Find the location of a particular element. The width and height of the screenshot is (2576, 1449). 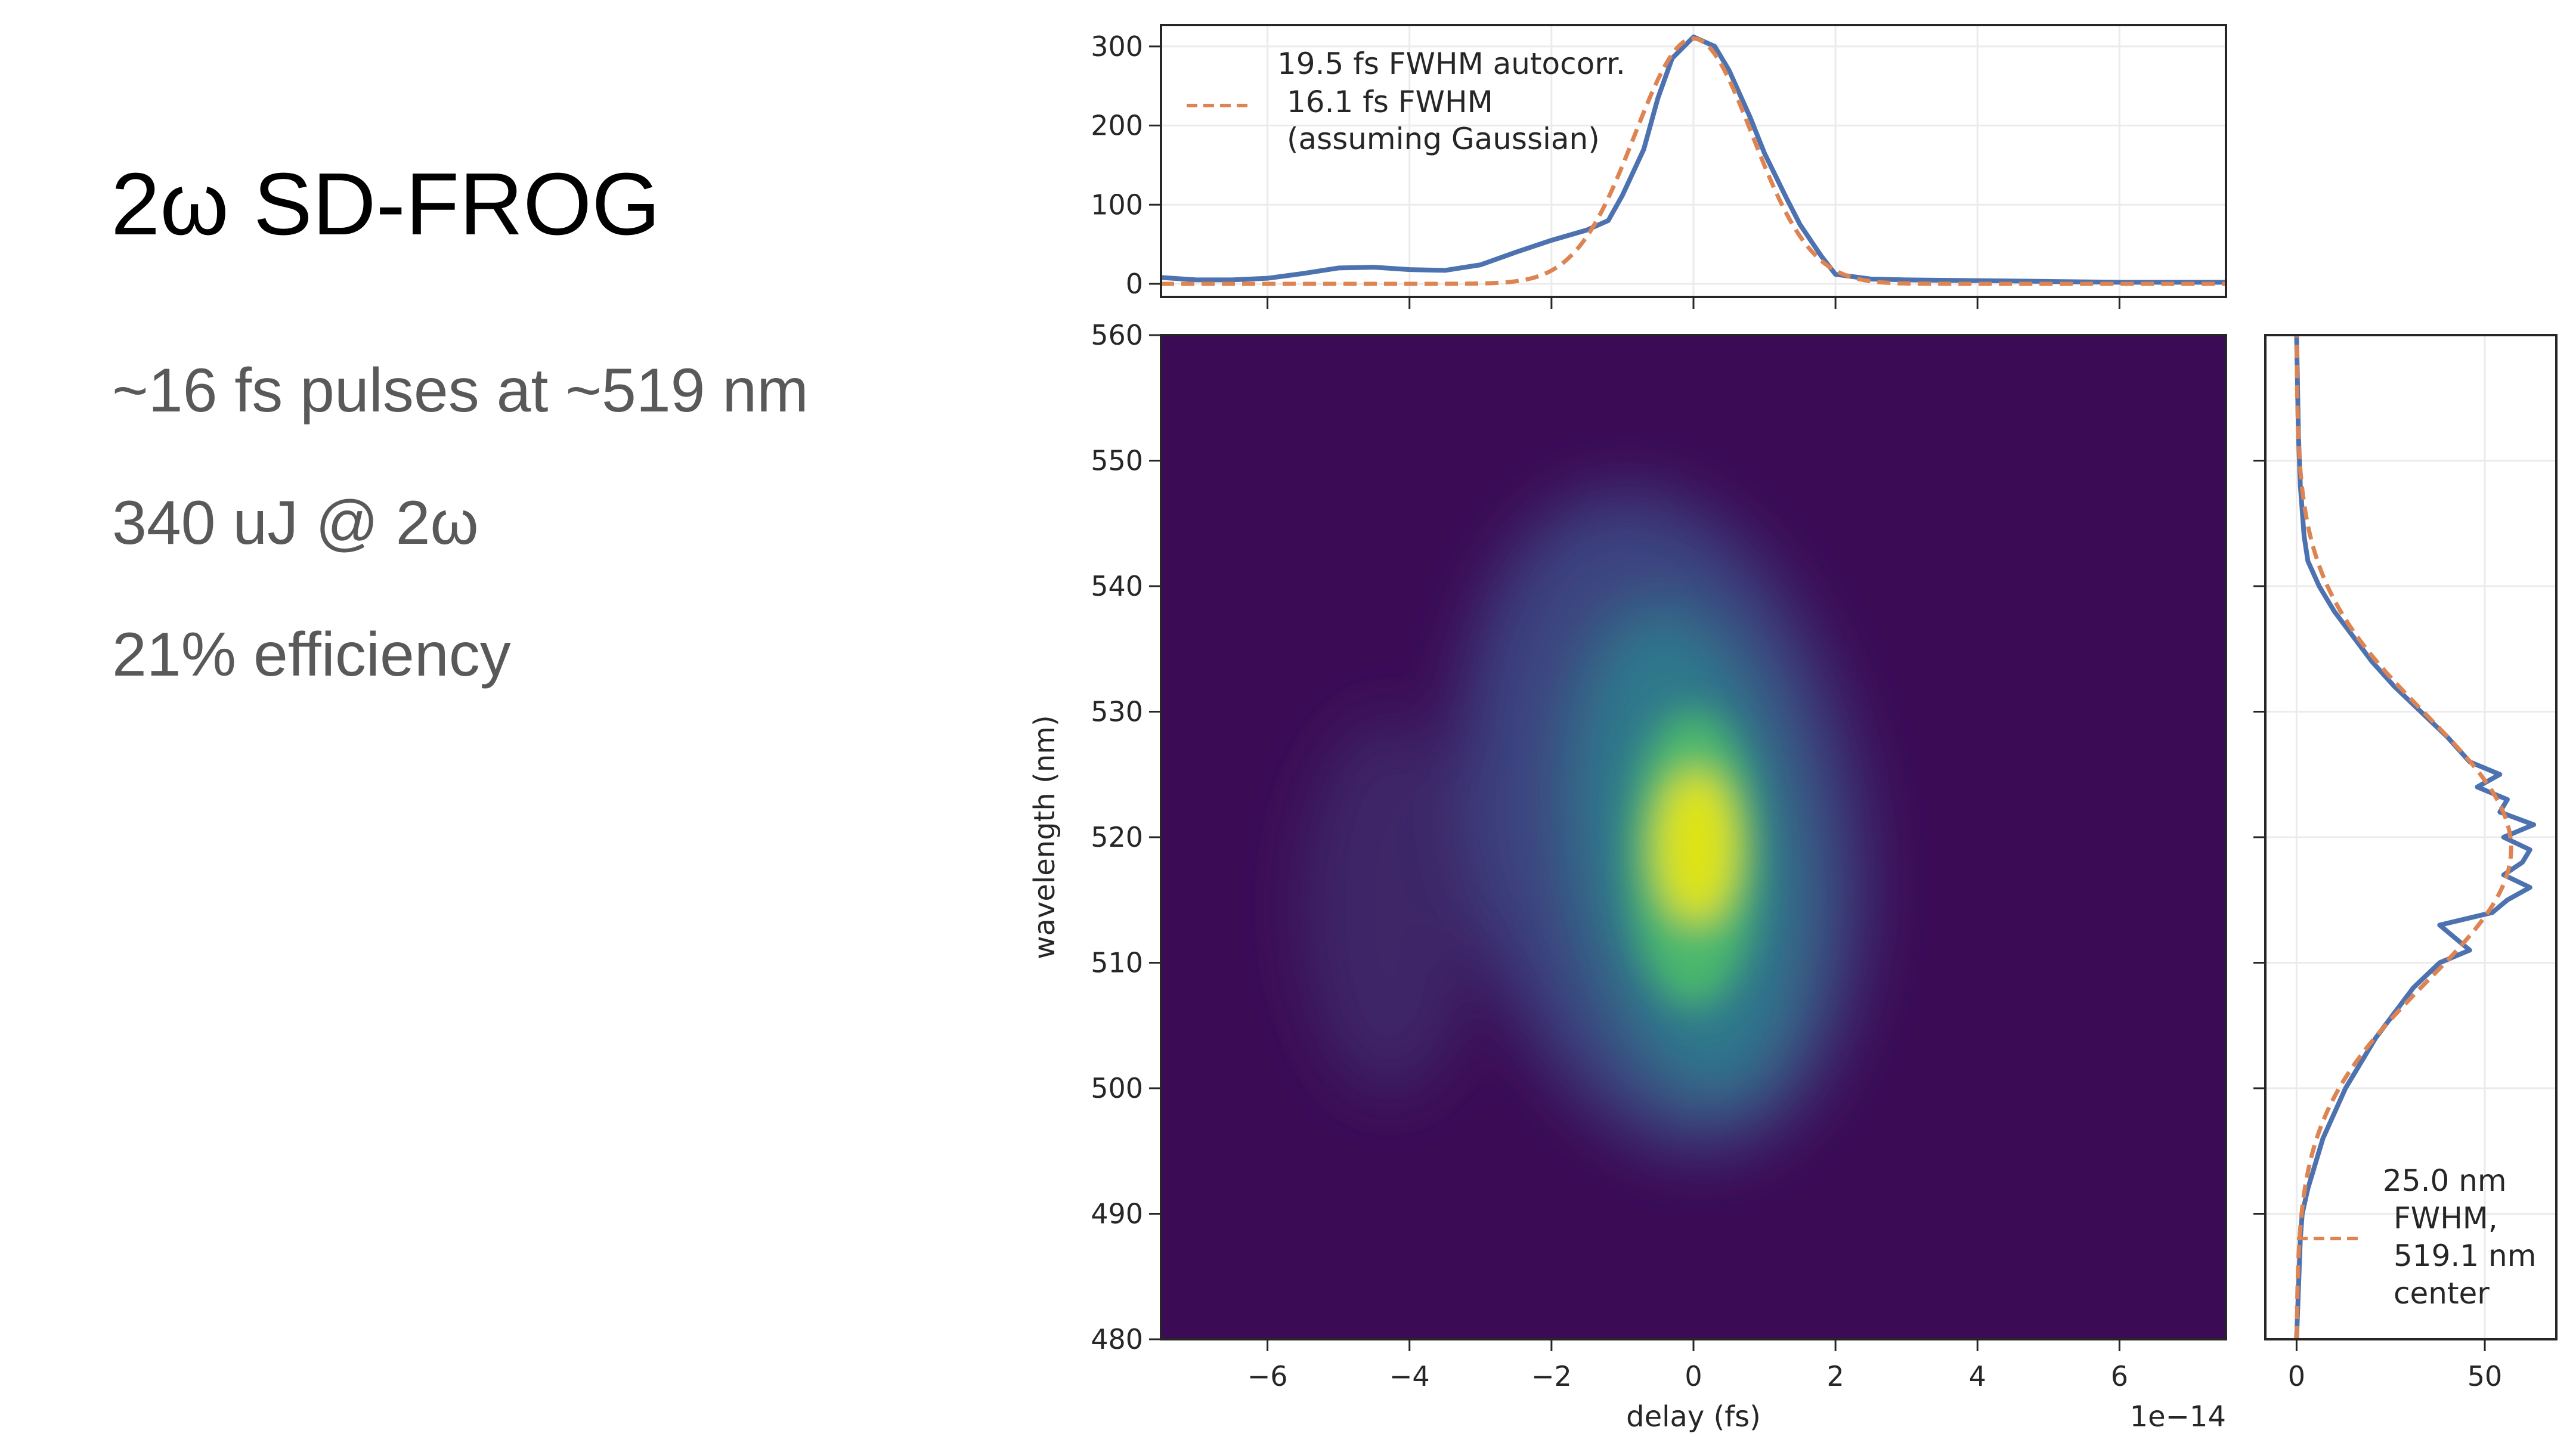

spectrum-legend-line4: center is located at coordinates (2442, 1293).